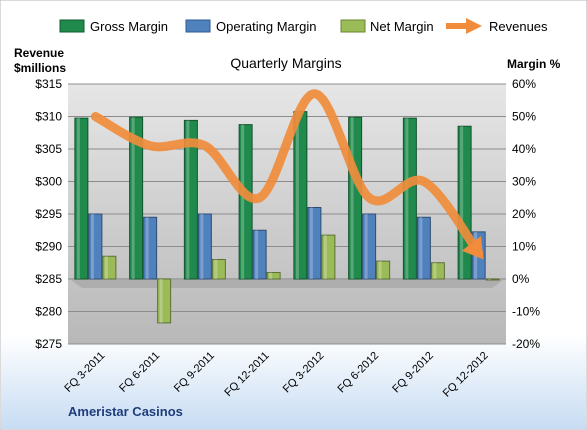 The height and width of the screenshot is (430, 587). What do you see at coordinates (534, 64) in the screenshot?
I see `right-axis-title: Margin %` at bounding box center [534, 64].